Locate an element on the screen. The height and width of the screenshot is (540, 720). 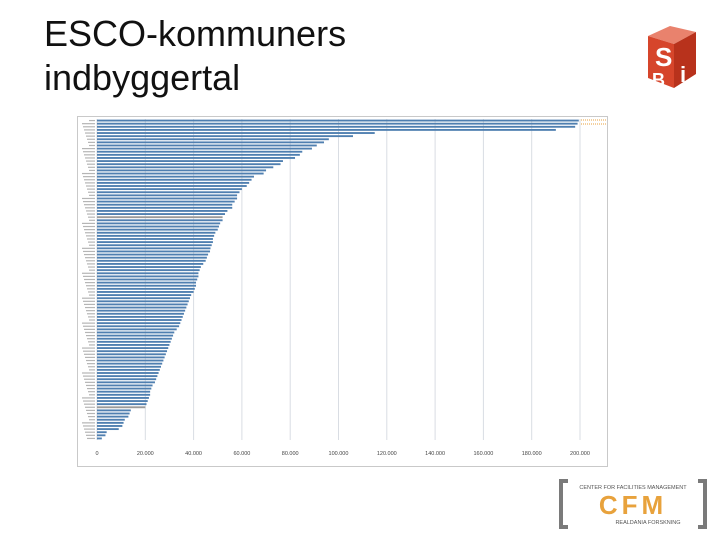
category-labels is located at coordinates (88, 279).